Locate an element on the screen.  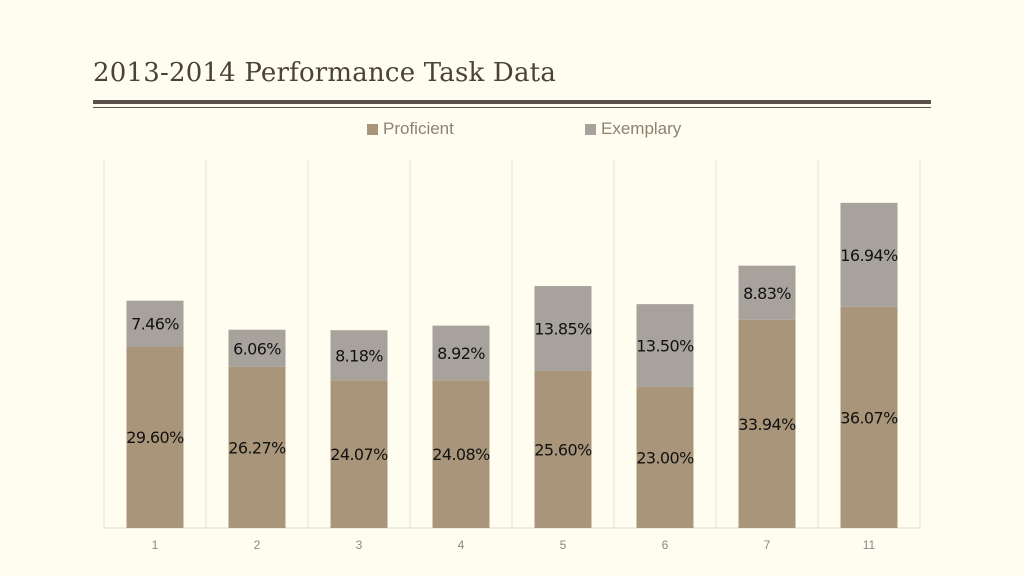
data-label-proficient-5: 25.60% is located at coordinates (563, 449).